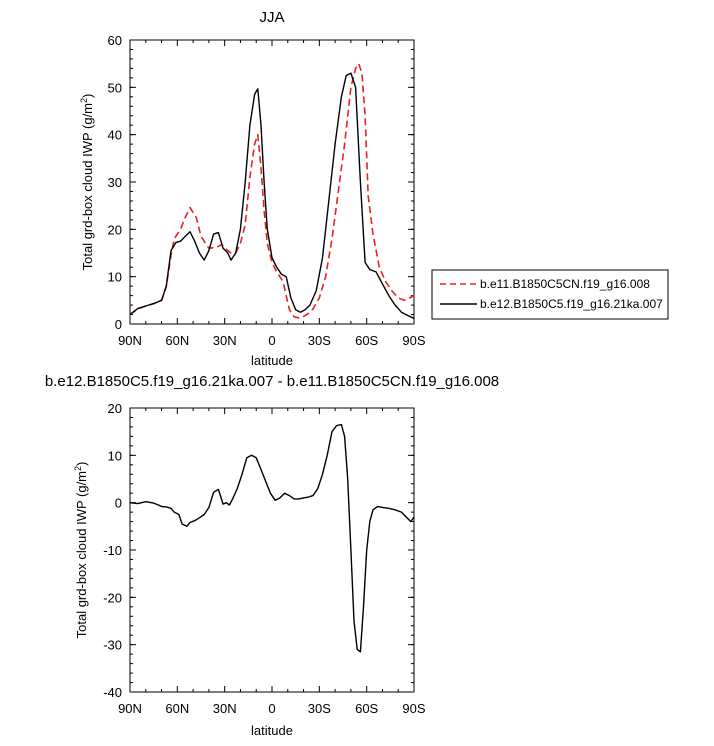  I want to click on legend-box, so click(550, 294).